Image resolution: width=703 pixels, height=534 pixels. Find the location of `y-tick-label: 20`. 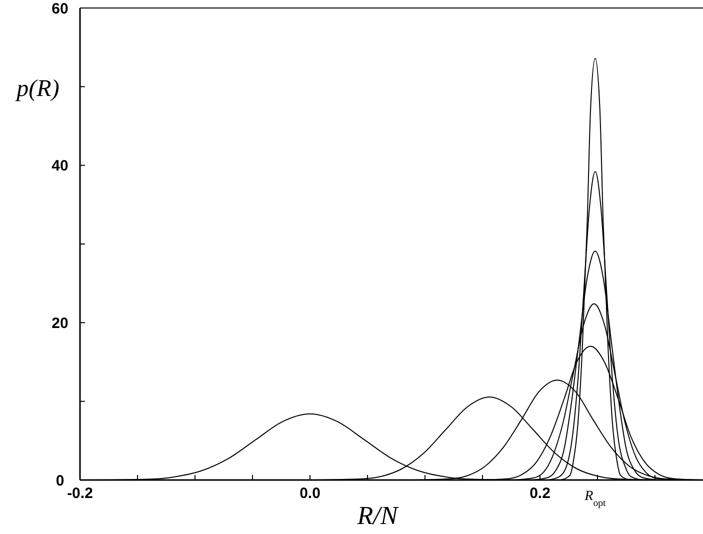

y-tick-label: 20 is located at coordinates (60, 323).